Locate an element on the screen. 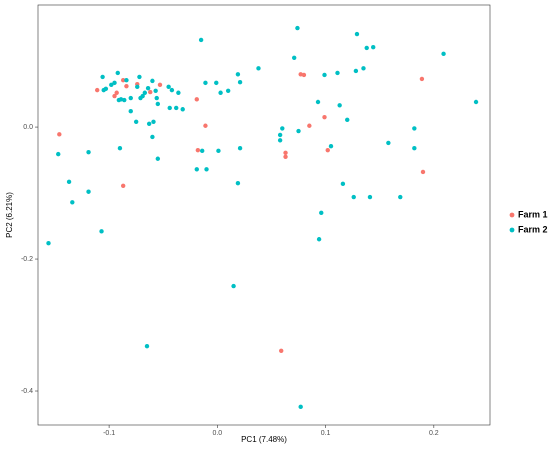 The image size is (550, 449). x-tick-label: -0.1 is located at coordinates (109, 433).